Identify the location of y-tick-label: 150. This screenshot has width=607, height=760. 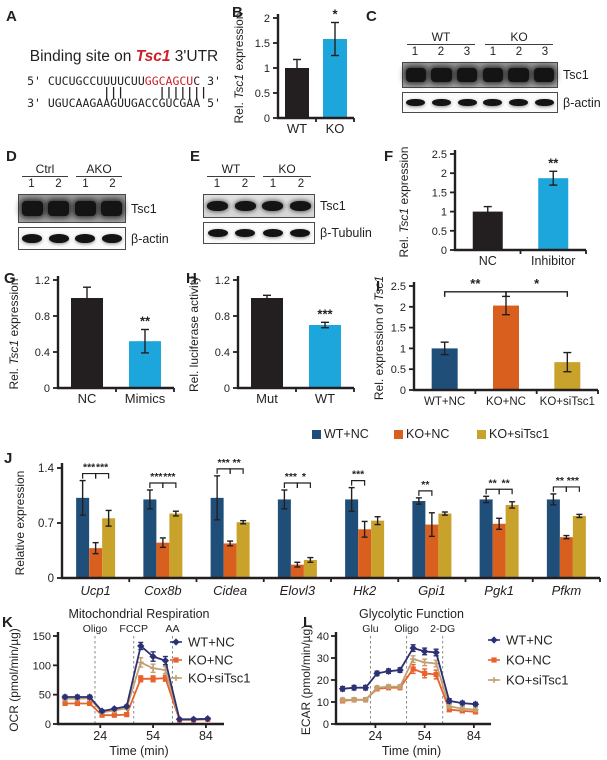
(42, 637).